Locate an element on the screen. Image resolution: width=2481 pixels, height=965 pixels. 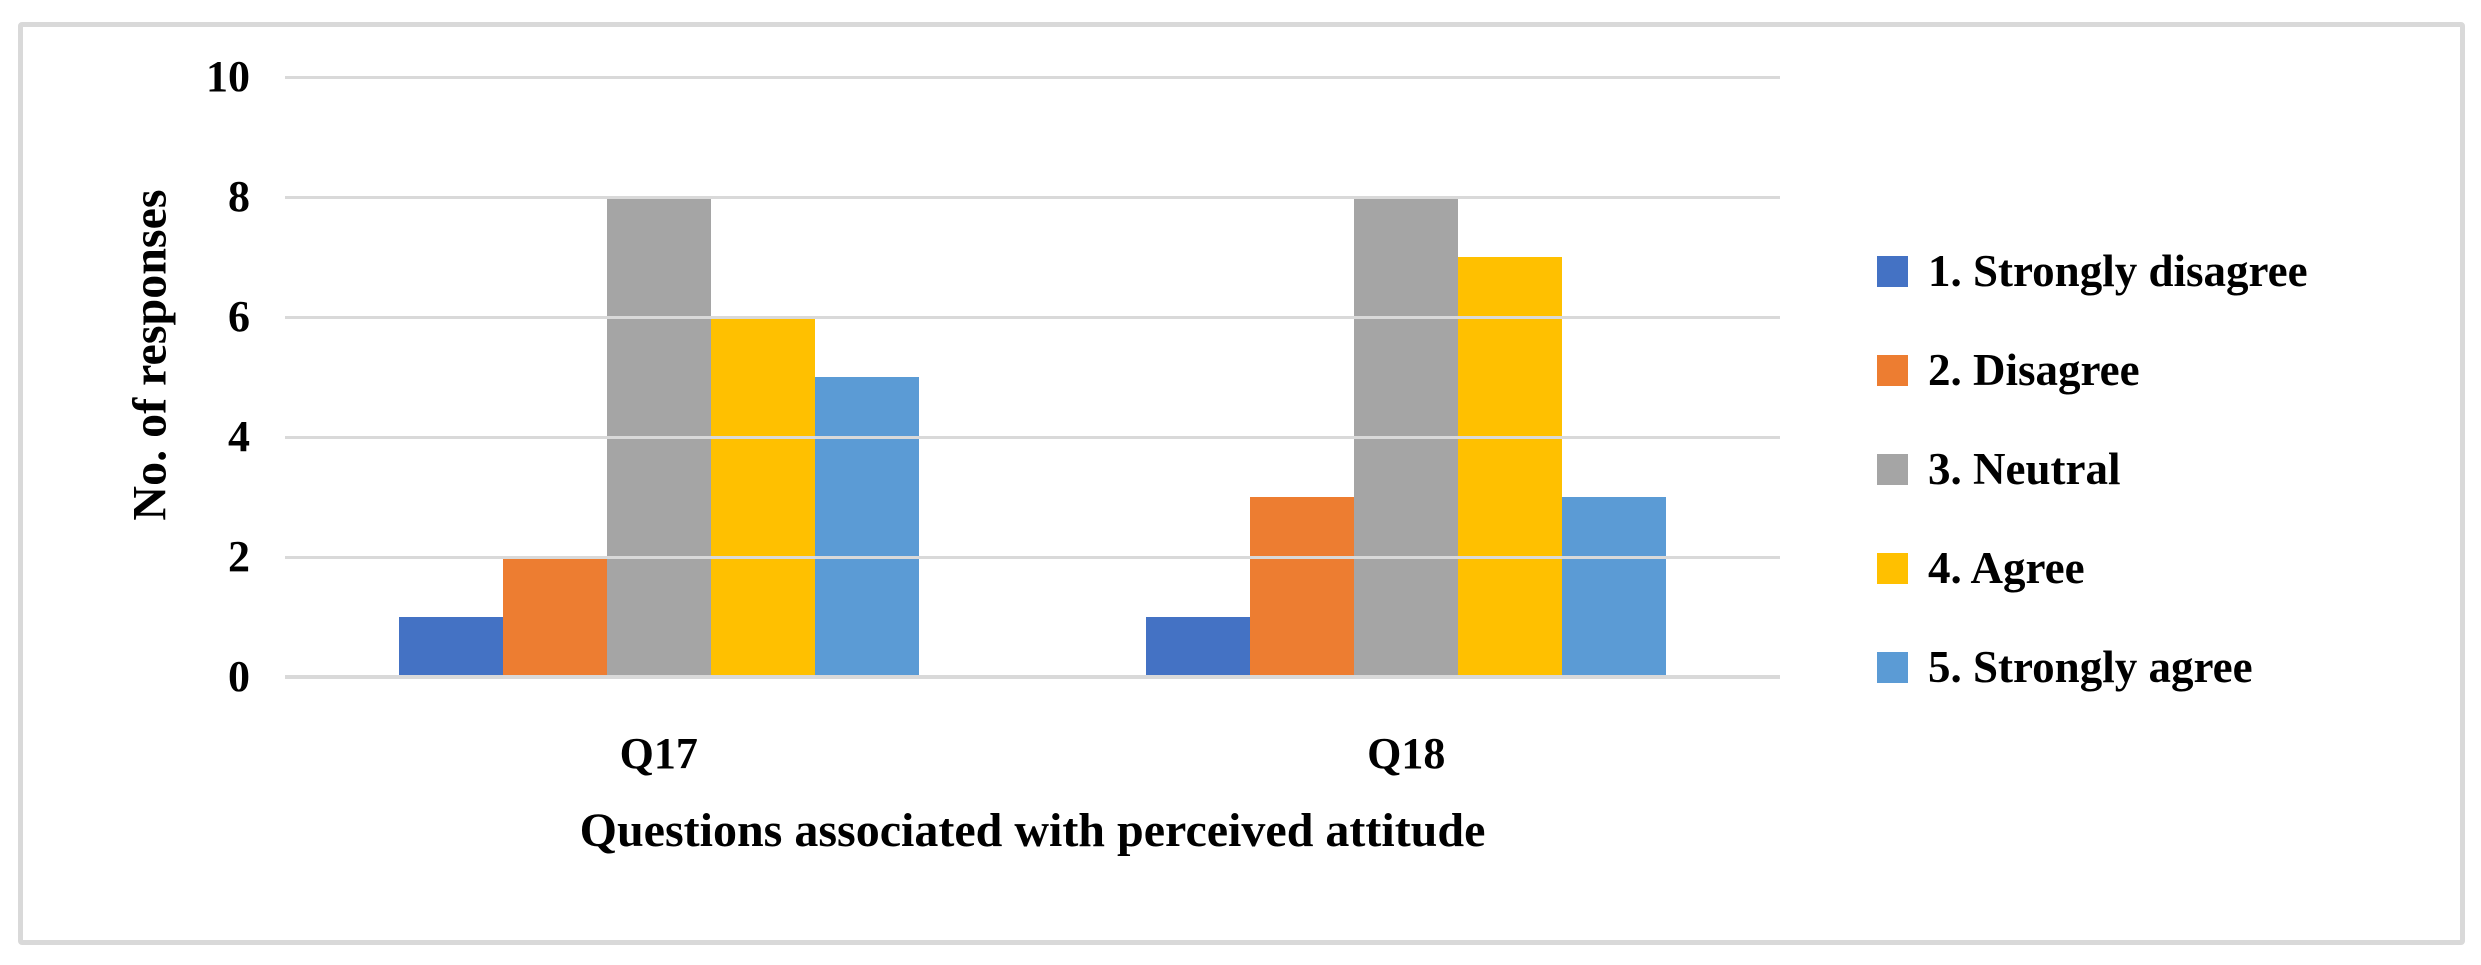
legend-label-1: 1. Strongly disagree is located at coordinates (2118, 271).